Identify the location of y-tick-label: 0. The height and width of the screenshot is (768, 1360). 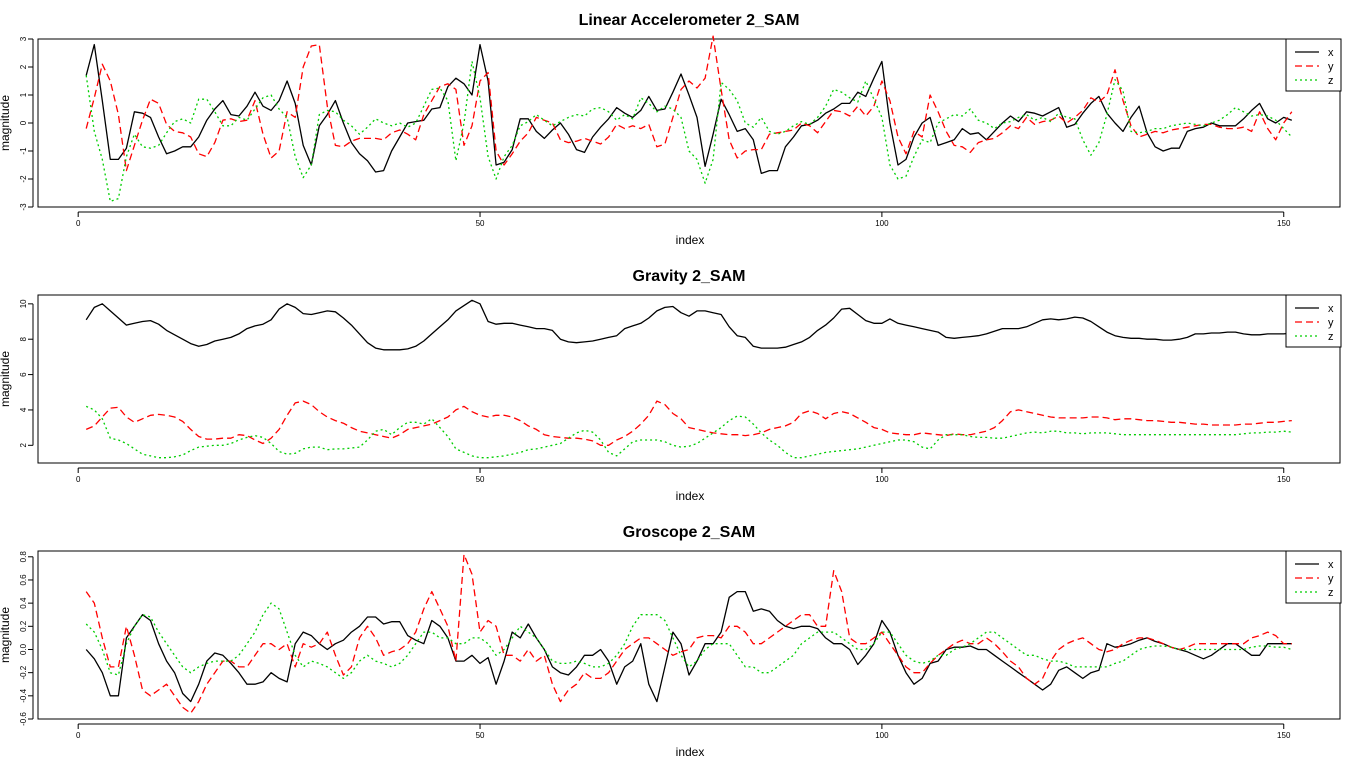
(23, 122).